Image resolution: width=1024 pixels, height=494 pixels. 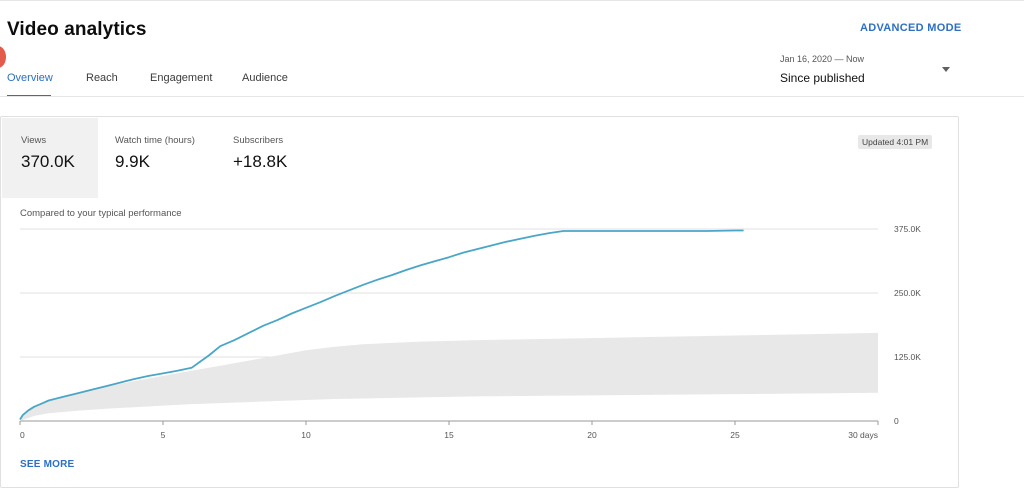 I want to click on date-range-dates: Jan 16, 2020 — Now, so click(x=822, y=59).